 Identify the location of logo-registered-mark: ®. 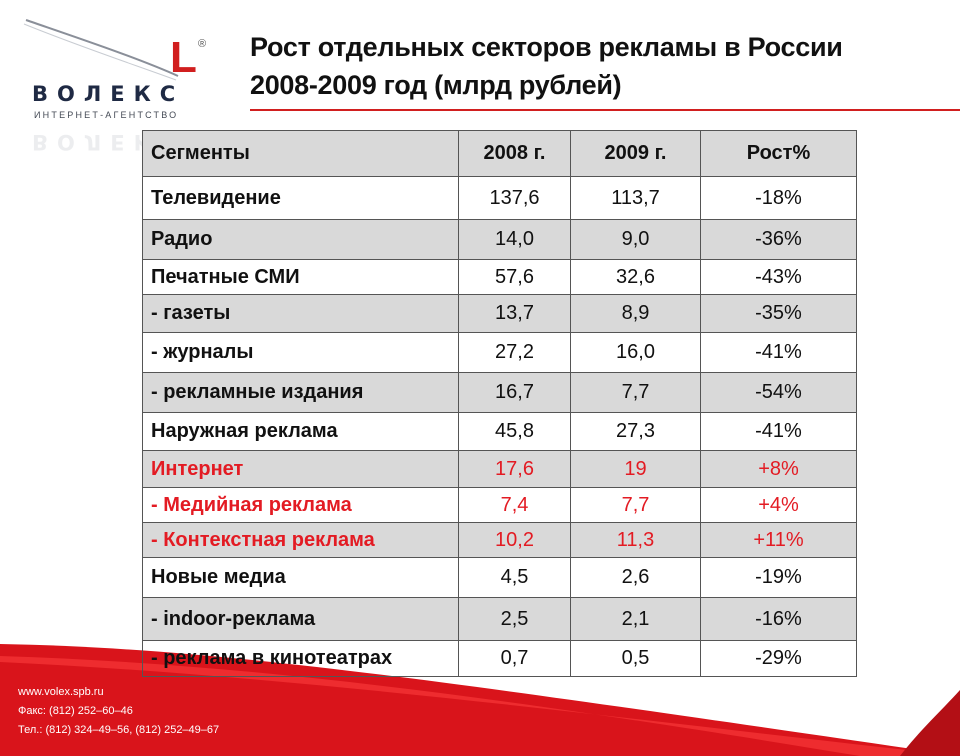
(202, 44).